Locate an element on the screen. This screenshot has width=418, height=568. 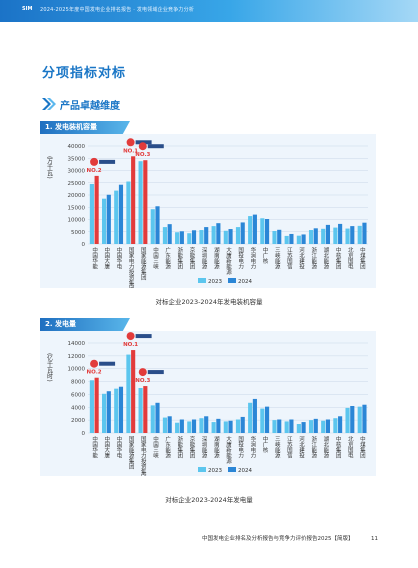
legend-swatch-2023 is located at coordinates (202, 469).